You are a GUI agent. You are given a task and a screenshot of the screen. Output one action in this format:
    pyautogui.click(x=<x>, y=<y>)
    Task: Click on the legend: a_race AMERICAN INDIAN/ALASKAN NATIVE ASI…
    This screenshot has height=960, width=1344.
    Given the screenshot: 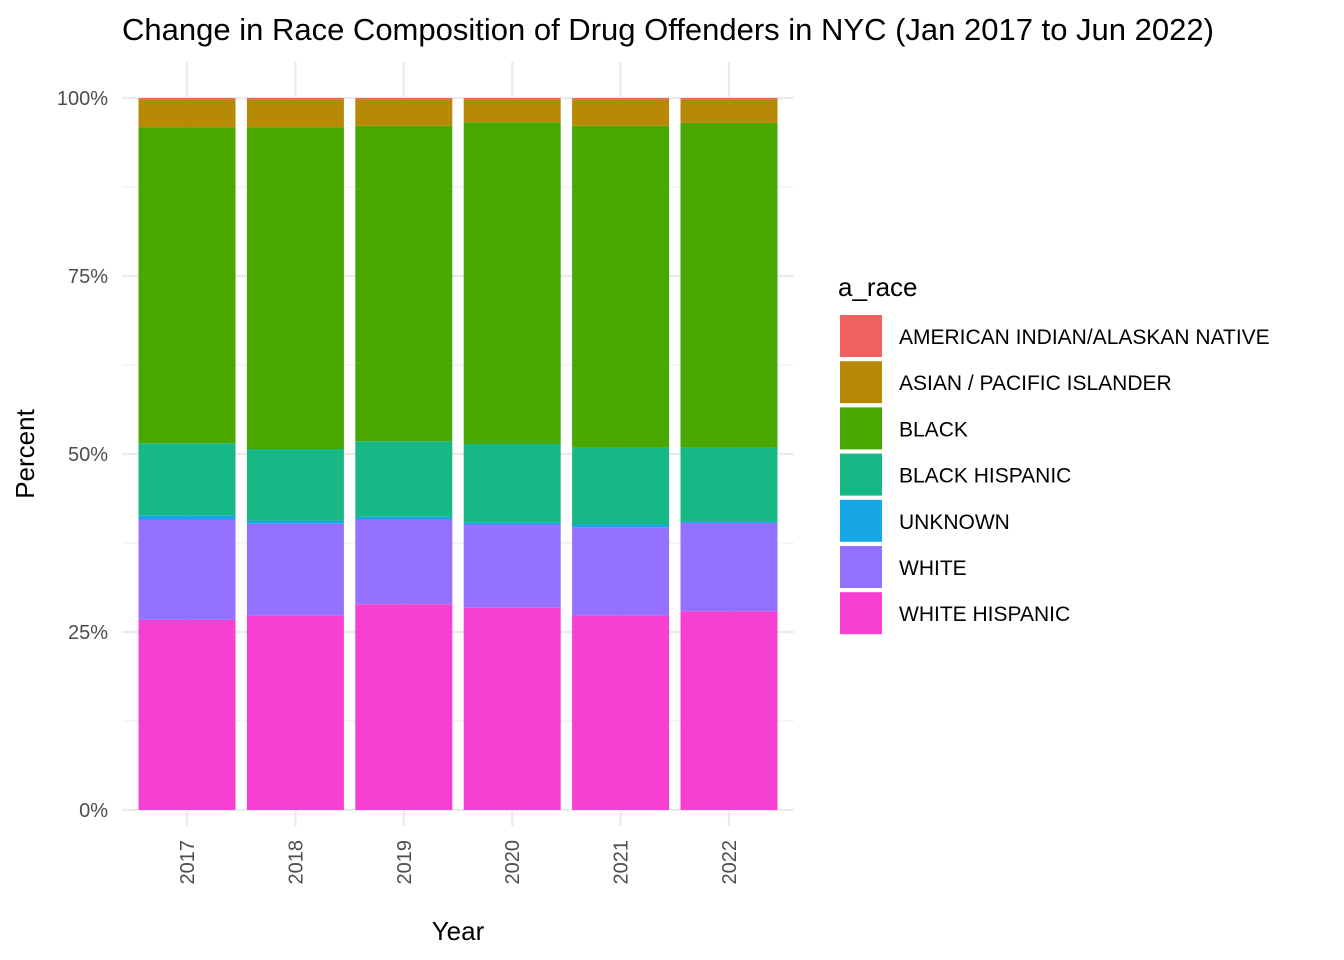 What is the action you would take?
    pyautogui.click(x=1054, y=453)
    